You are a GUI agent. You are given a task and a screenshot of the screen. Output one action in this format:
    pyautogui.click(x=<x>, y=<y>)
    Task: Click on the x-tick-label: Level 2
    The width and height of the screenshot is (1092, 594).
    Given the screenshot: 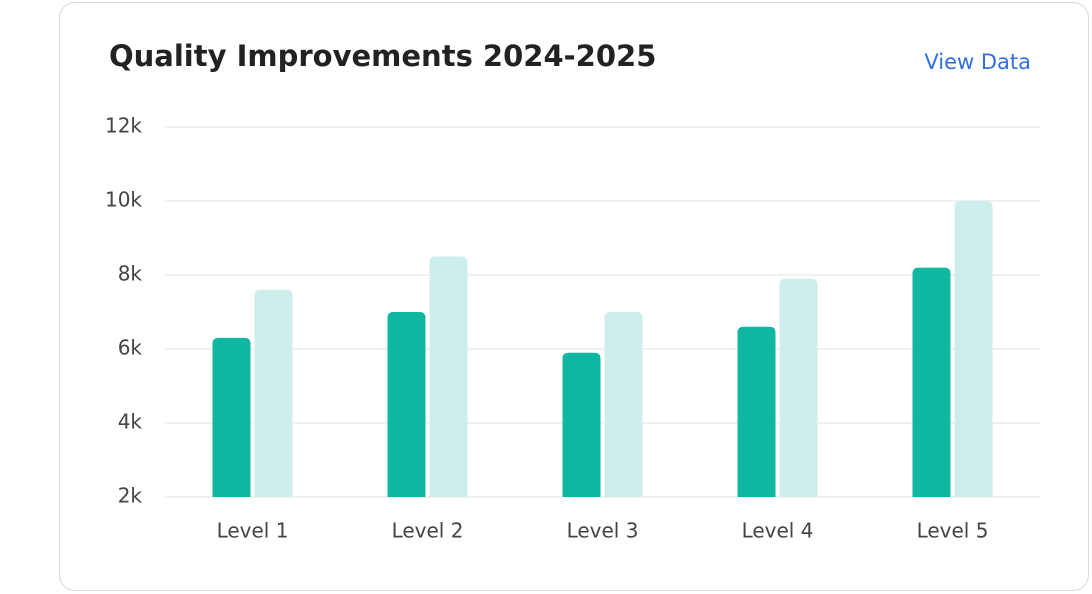 What is the action you would take?
    pyautogui.click(x=428, y=531)
    